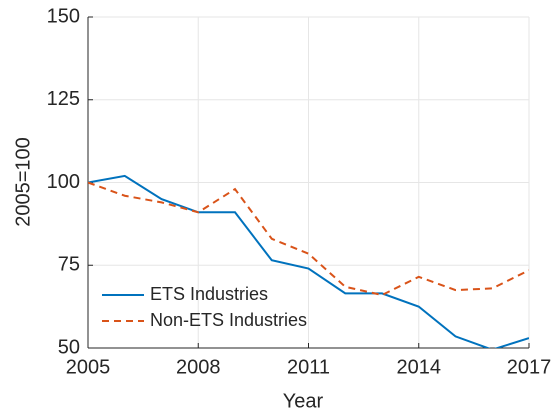 This screenshot has width=558, height=419. I want to click on legend-label: ETS Industries, so click(209, 294).